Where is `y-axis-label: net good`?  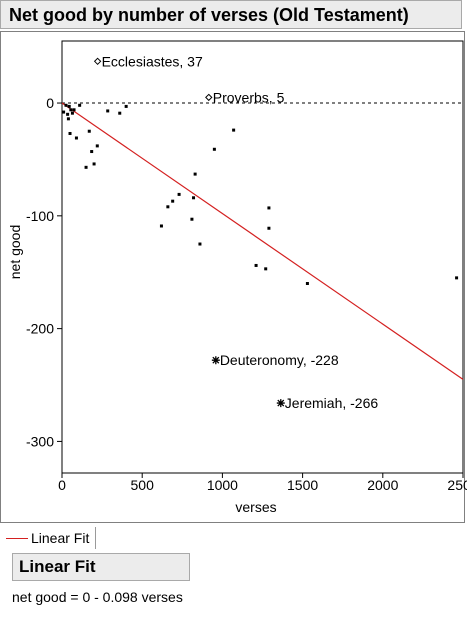
y-axis-label: net good is located at coordinates (15, 252).